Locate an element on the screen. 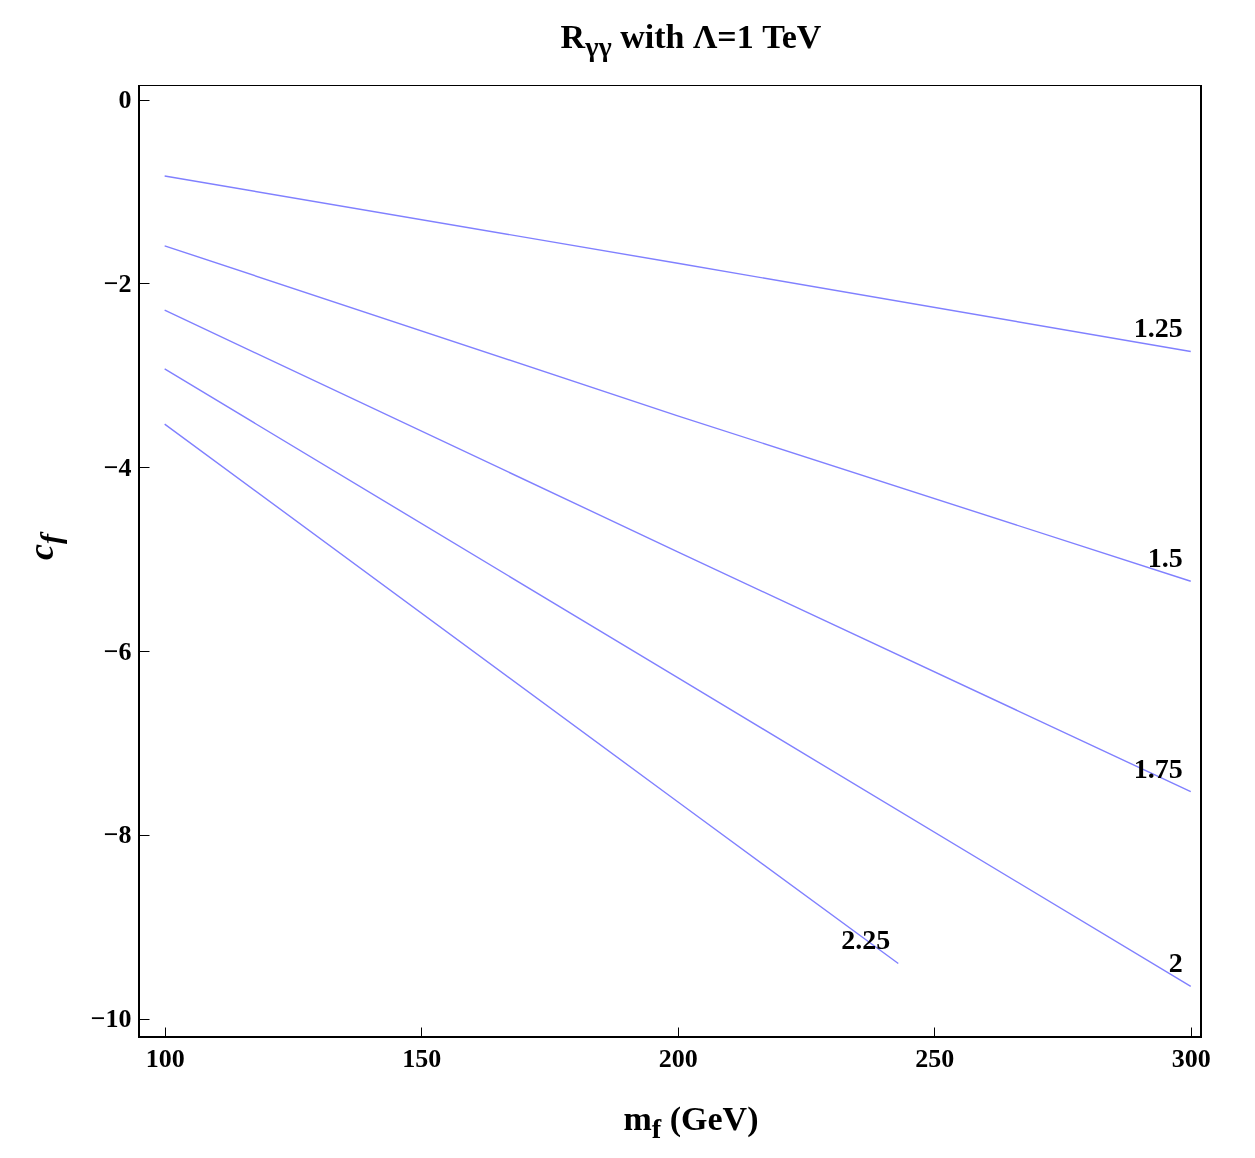 This screenshot has height=1158, width=1255. y-tick-label: −6 is located at coordinates (117, 651).